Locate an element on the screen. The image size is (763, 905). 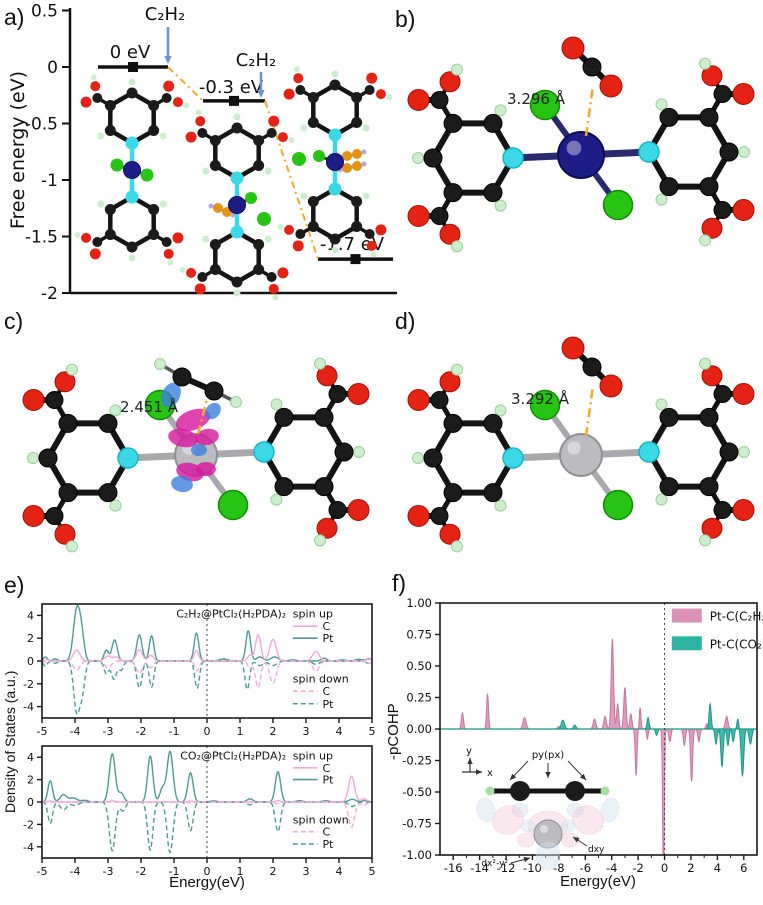
x-tick-label: 0 is located at coordinates (664, 868).